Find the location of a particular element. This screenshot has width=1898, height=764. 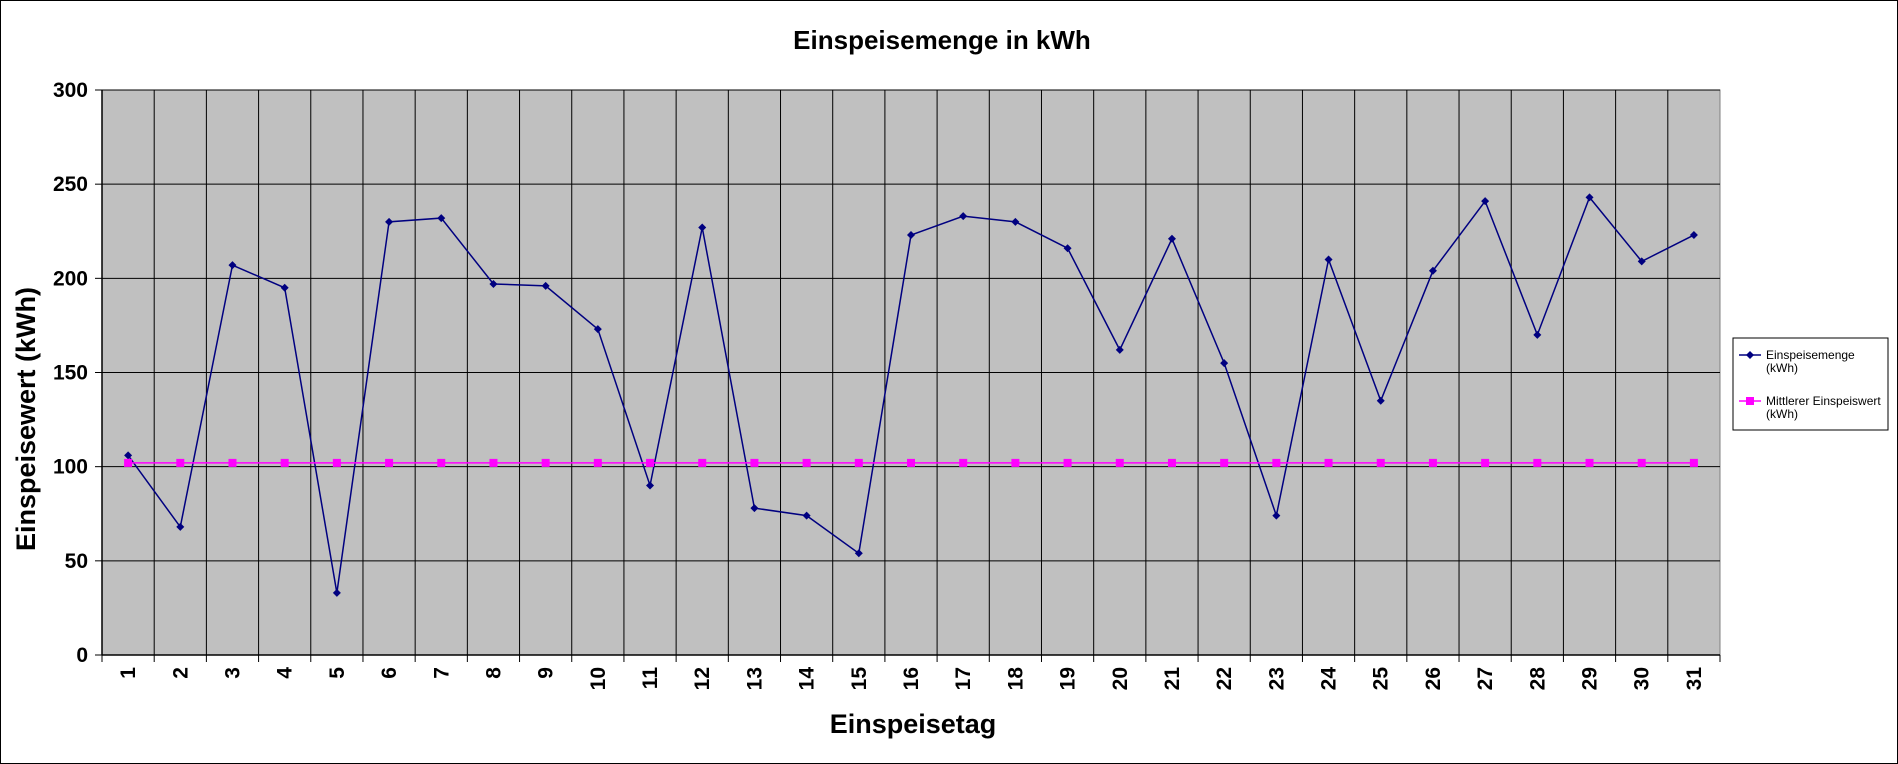

x-tick-label: 15 is located at coordinates (859, 679).